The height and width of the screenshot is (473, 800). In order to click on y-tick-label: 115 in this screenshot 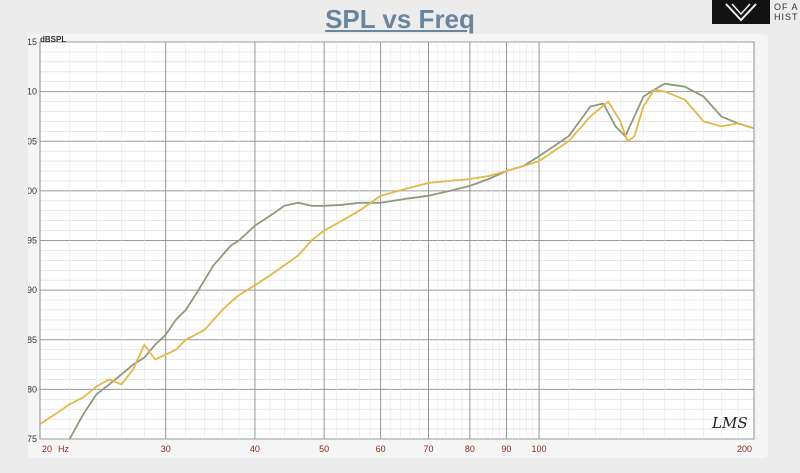, I will do `click(32, 42)`.